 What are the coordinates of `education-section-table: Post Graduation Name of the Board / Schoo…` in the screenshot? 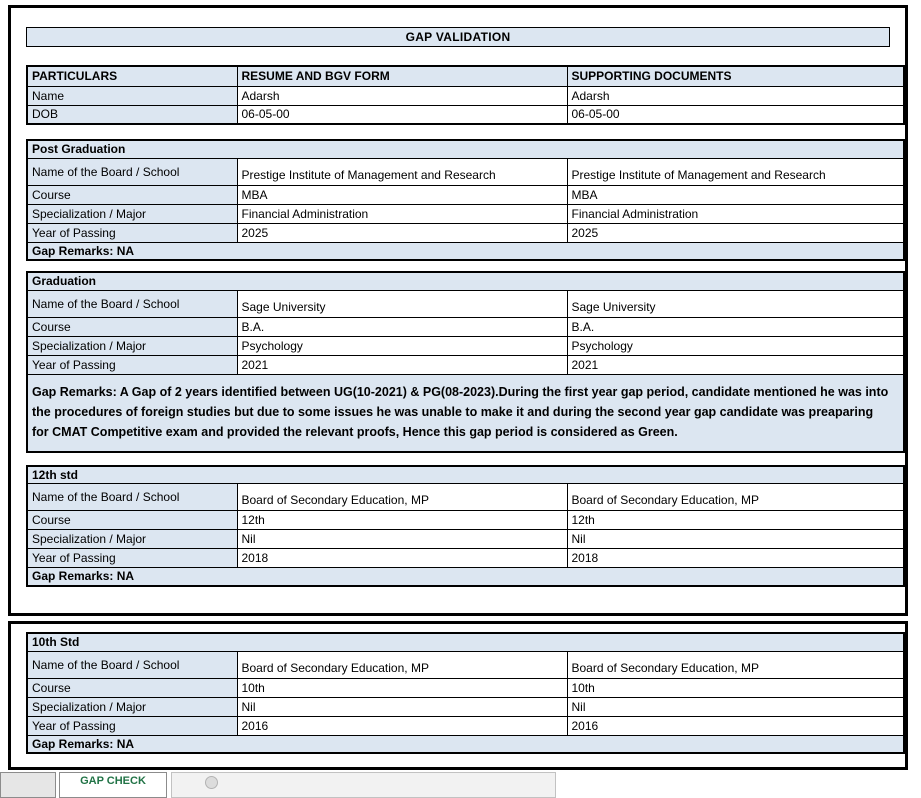 It's located at (466, 200).